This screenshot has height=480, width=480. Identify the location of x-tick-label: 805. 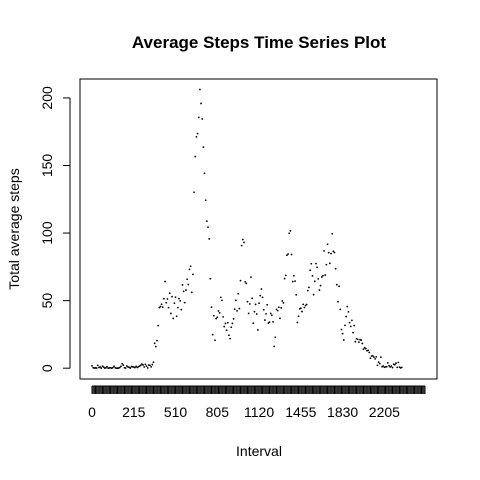
(218, 412).